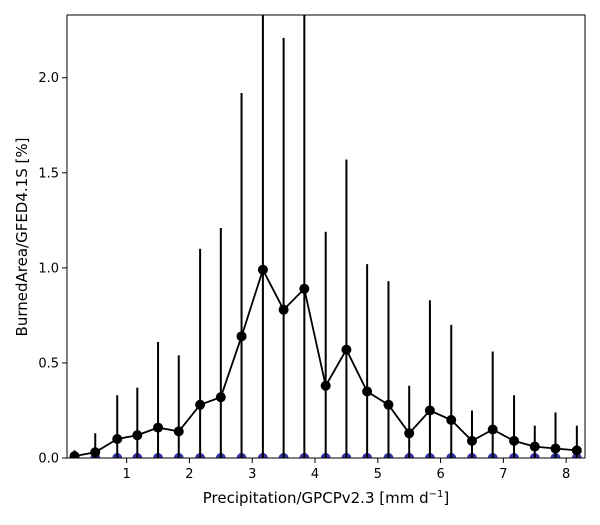  What do you see at coordinates (316, 498) in the screenshot?
I see `x-axis-label-main: Precipitation/GPCPv2.3 [mm d` at bounding box center [316, 498].